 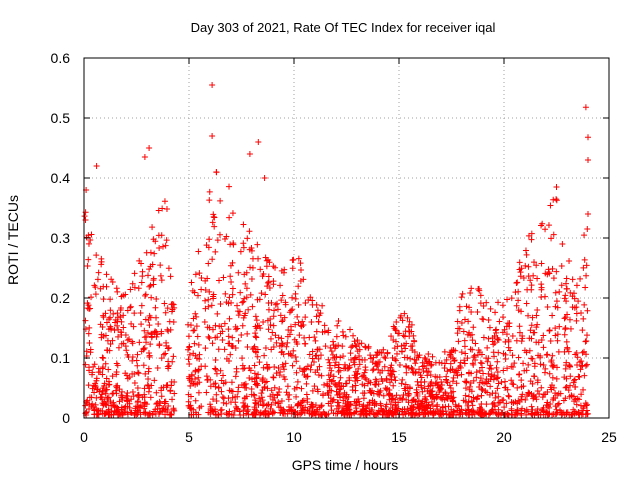 I want to click on y-tick-label: 0.3, so click(x=61, y=238).